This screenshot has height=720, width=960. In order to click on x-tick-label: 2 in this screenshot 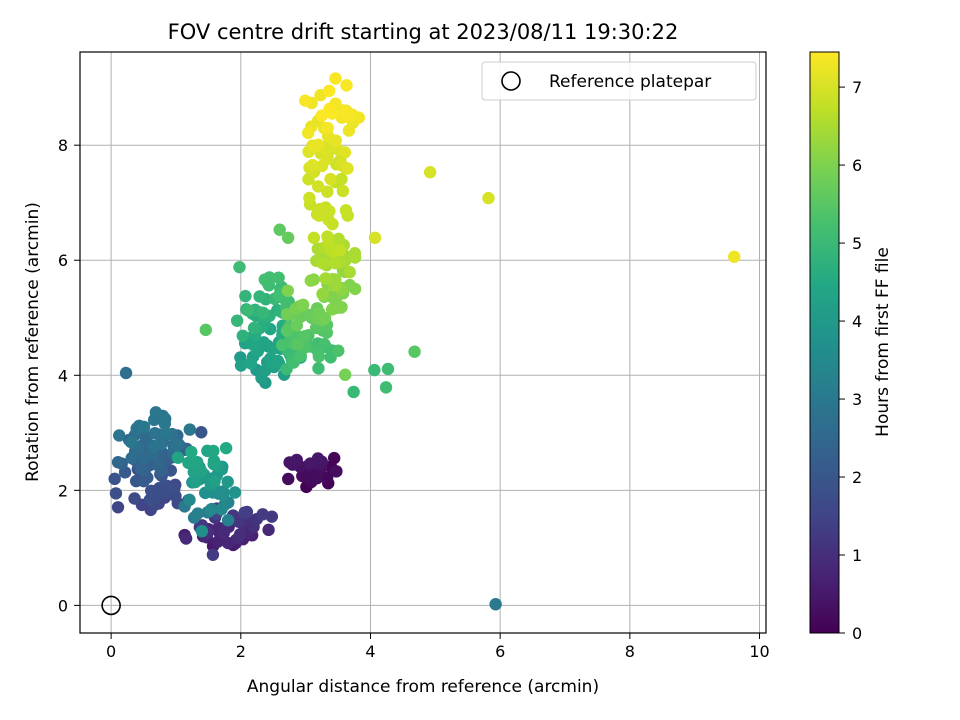, I will do `click(241, 651)`.